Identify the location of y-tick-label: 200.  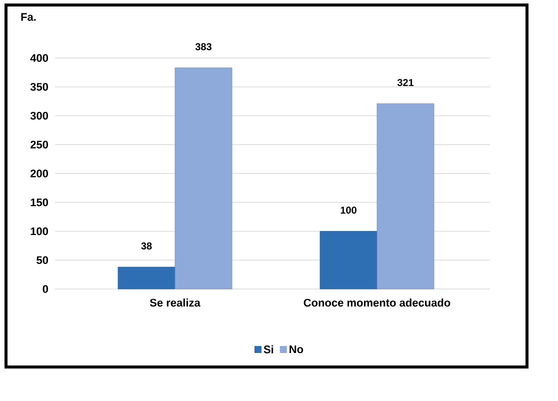
(39, 174).